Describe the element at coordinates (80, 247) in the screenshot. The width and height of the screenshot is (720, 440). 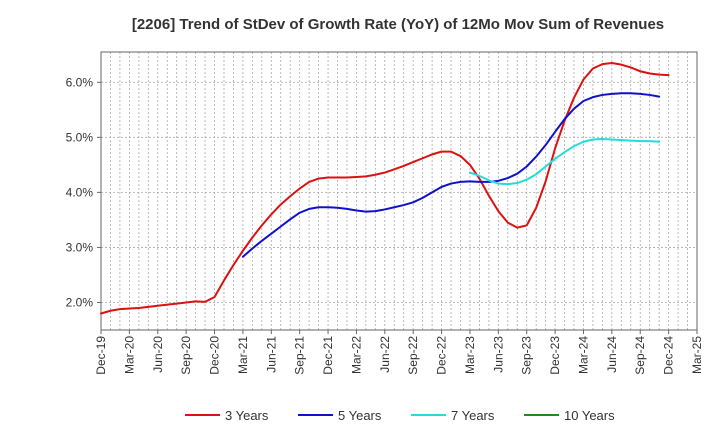
I see `y-tick-label: 3.0%` at that location.